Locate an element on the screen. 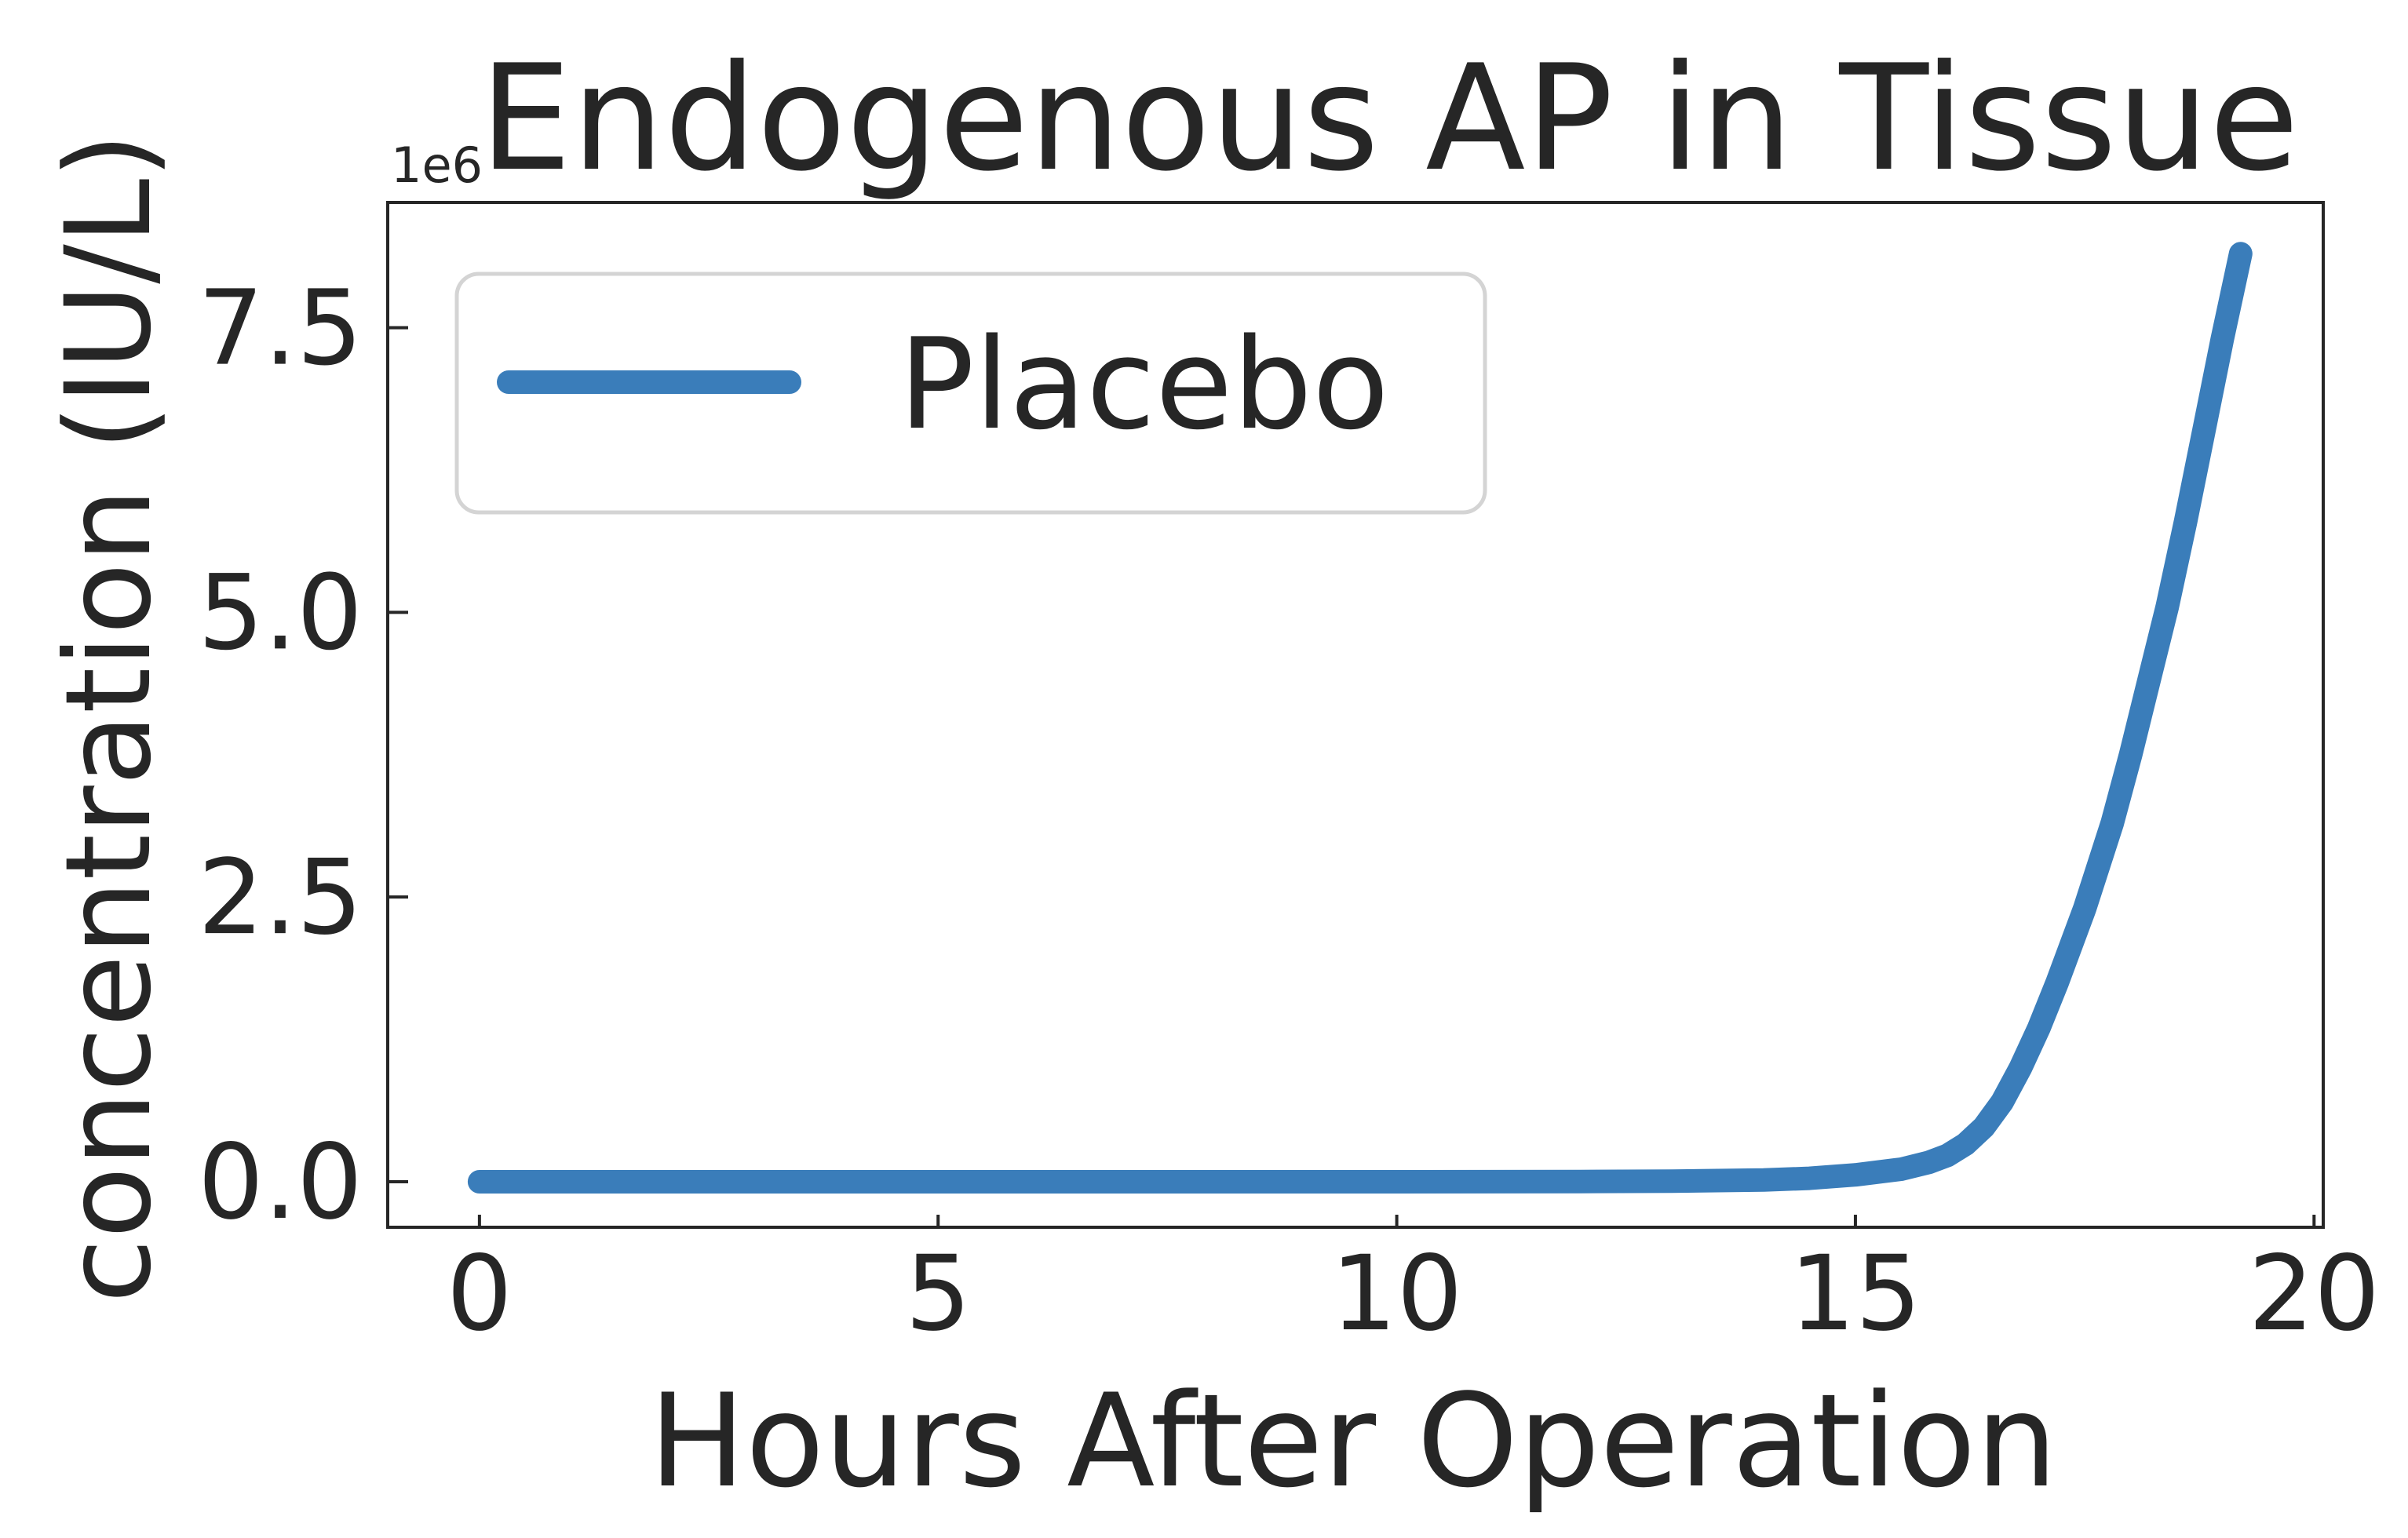 This screenshot has width=2408, height=1538. x-tick-label-15: 15 is located at coordinates (1856, 1294).